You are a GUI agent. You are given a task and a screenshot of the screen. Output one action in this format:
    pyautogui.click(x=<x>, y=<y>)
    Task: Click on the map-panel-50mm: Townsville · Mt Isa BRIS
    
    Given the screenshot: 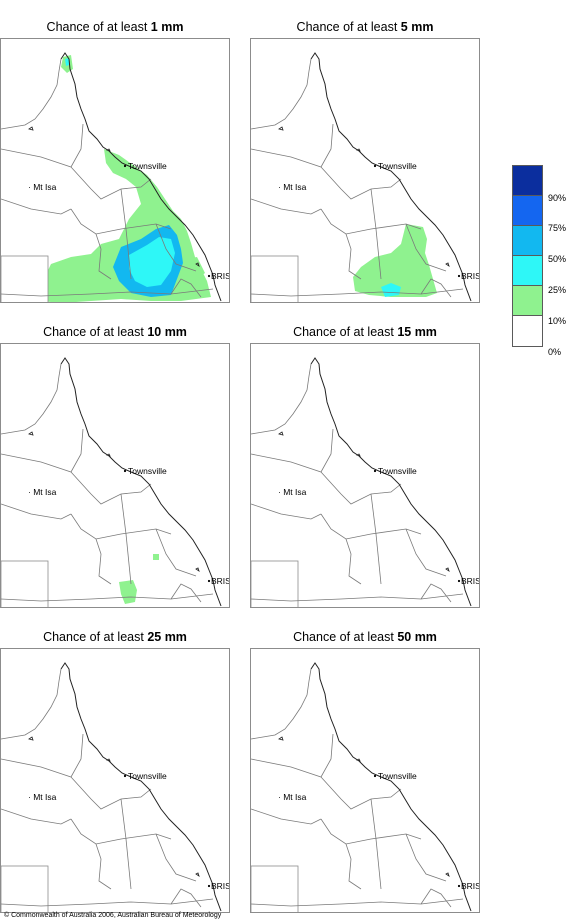 What is the action you would take?
    pyautogui.click(x=365, y=780)
    